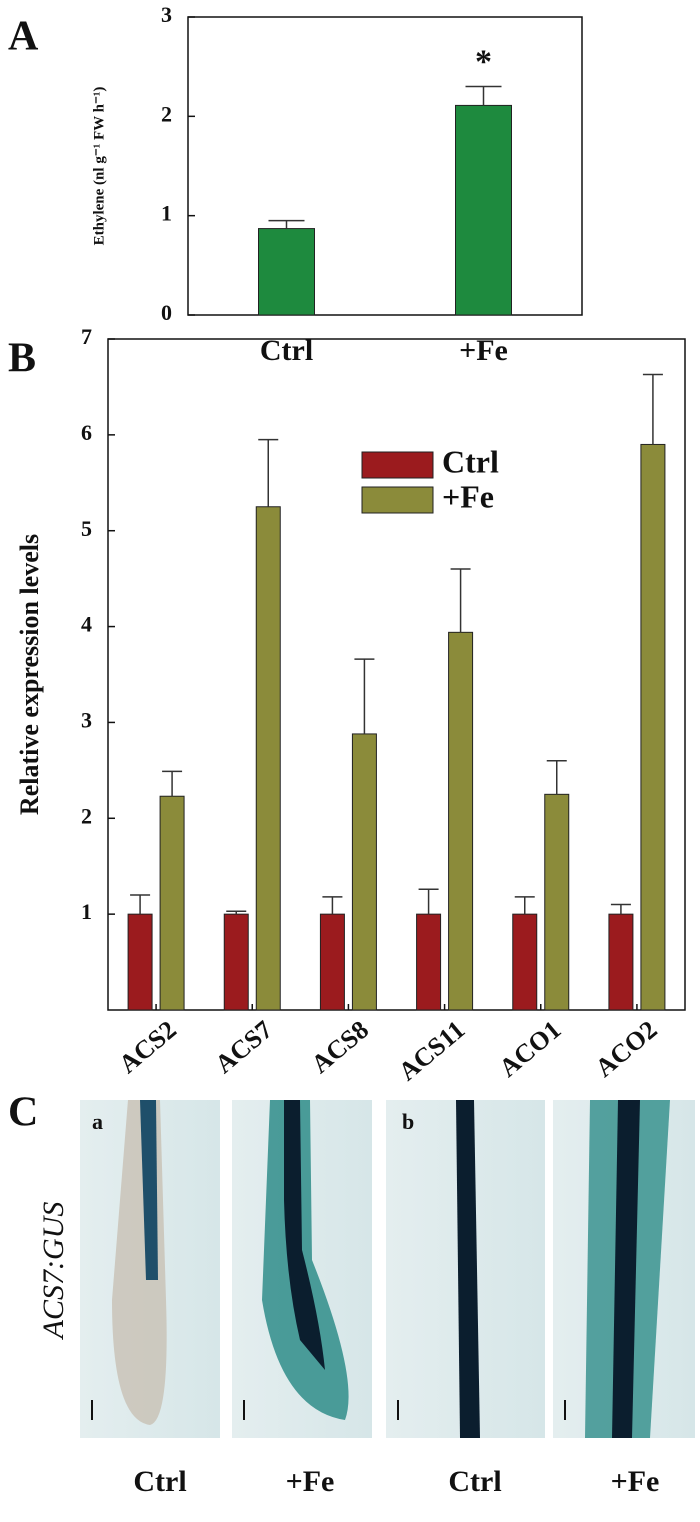 This screenshot has height=1522, width=700. What do you see at coordinates (166, 312) in the screenshot?
I see `y-tick-label: 0` at bounding box center [166, 312].